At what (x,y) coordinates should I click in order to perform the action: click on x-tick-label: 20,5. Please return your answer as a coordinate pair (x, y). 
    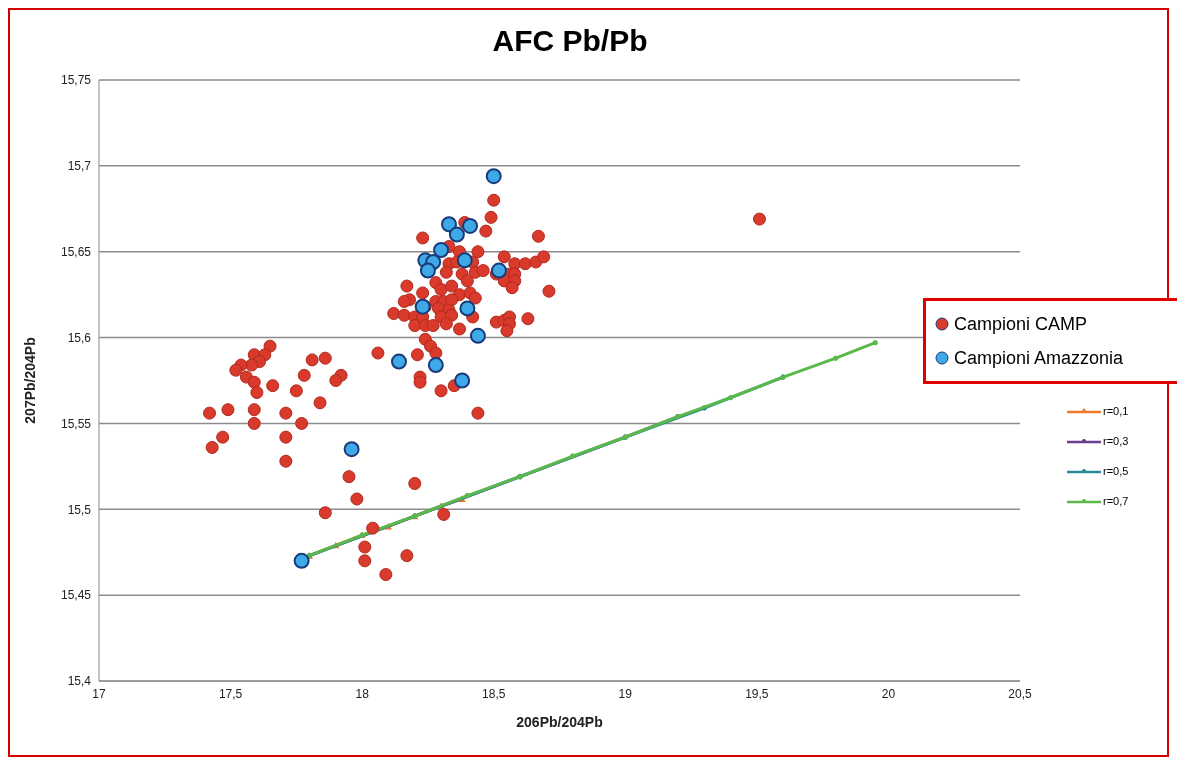
    Looking at the image, I should click on (1020, 693).